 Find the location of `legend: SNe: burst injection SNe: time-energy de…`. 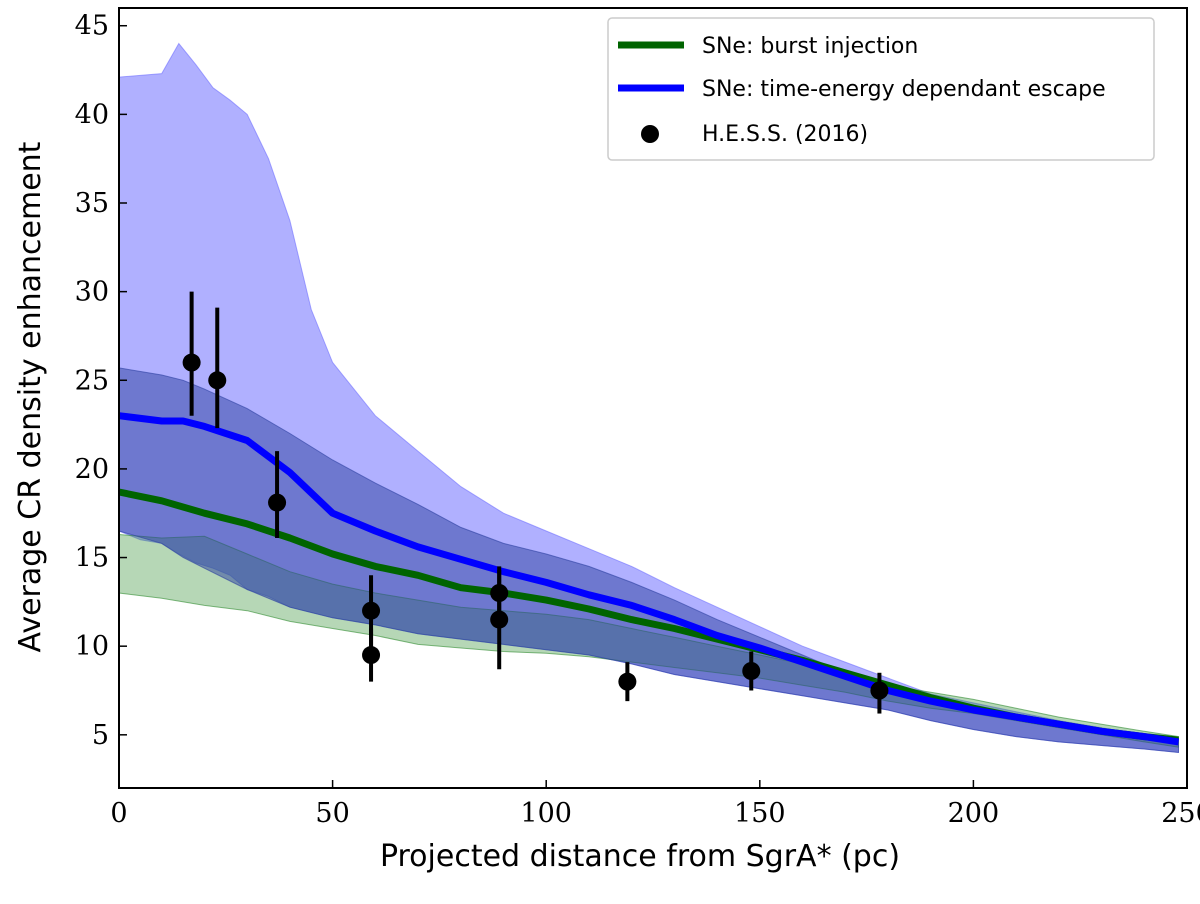

legend: SNe: burst injection SNe: time-energy de… is located at coordinates (881, 89).